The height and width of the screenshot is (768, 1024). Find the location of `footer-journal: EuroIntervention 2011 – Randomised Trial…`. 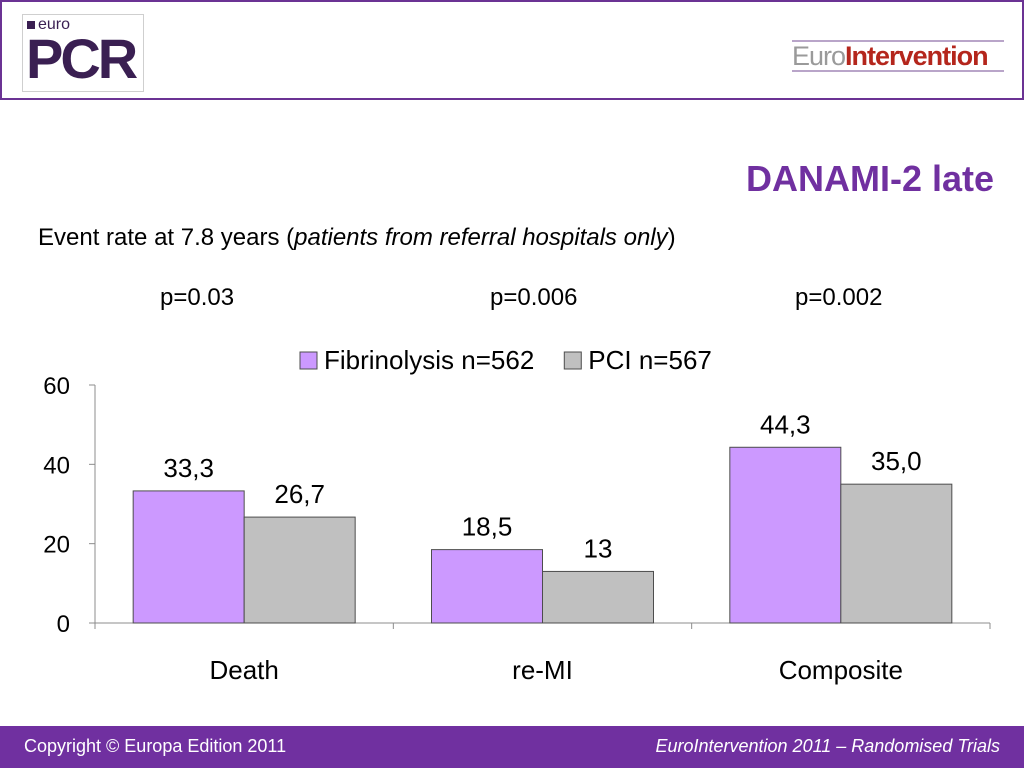

footer-journal: EuroIntervention 2011 – Randomised Trial… is located at coordinates (827, 746).